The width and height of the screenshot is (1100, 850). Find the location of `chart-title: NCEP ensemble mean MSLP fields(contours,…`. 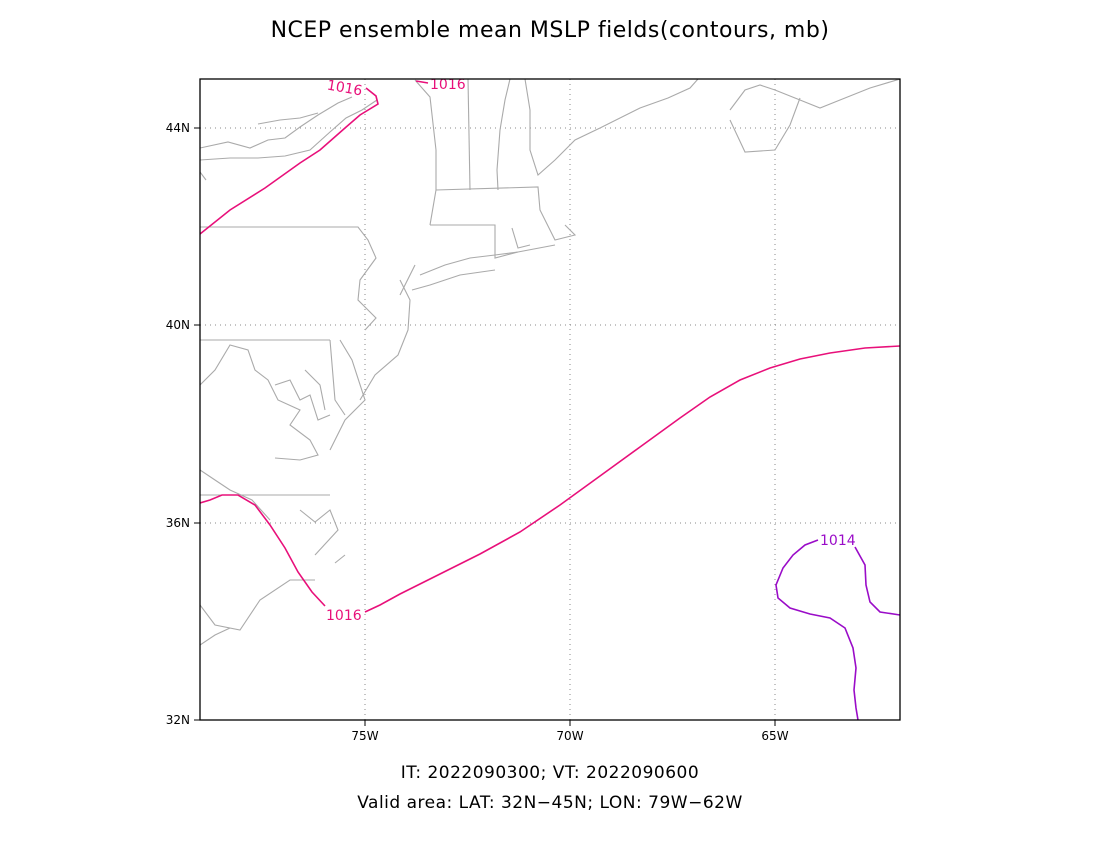

chart-title: NCEP ensemble mean MSLP fields(contours,… is located at coordinates (550, 30).